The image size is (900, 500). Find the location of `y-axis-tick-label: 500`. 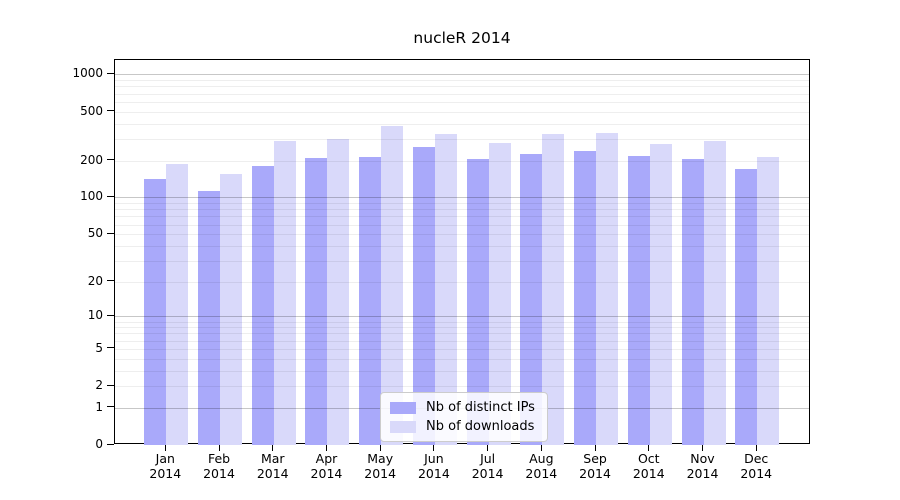

y-axis-tick-label: 500 is located at coordinates (91, 110).